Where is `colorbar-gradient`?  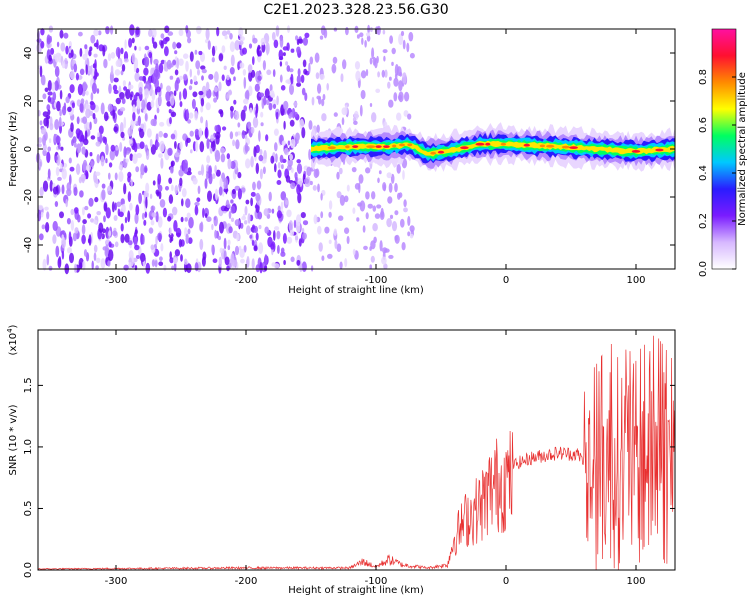
colorbar-gradient is located at coordinates (724, 149).